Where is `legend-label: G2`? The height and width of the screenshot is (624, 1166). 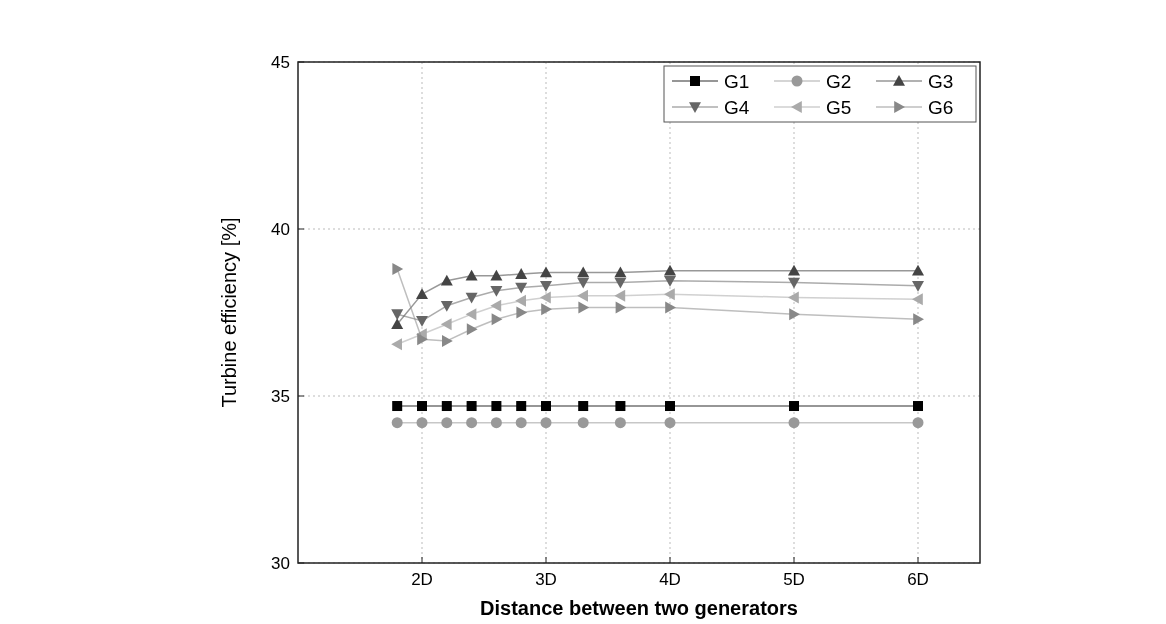 legend-label: G2 is located at coordinates (839, 81).